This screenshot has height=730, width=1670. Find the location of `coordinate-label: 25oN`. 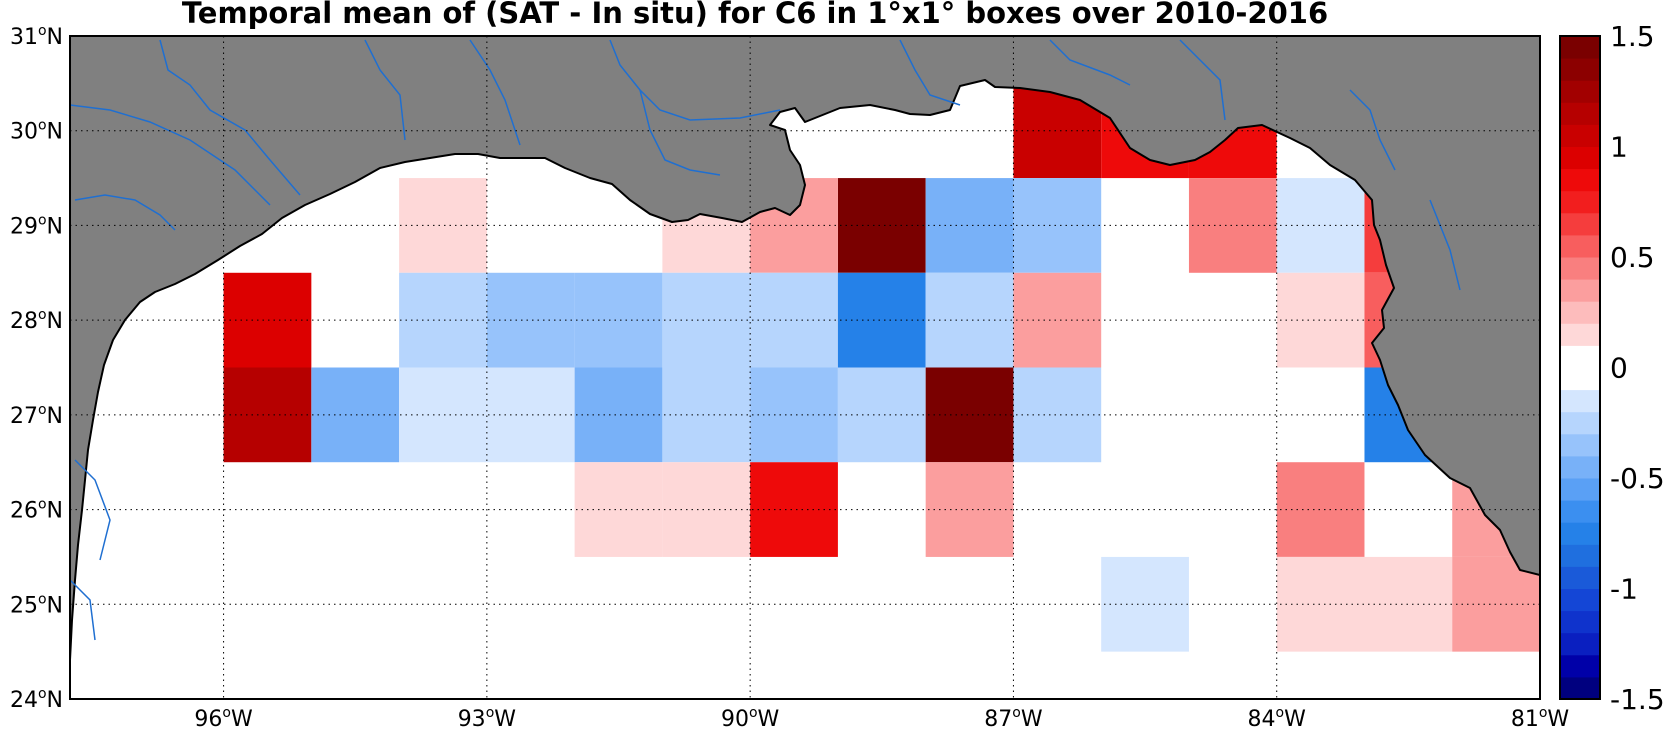

coordinate-label: 25oN is located at coordinates (36, 604).